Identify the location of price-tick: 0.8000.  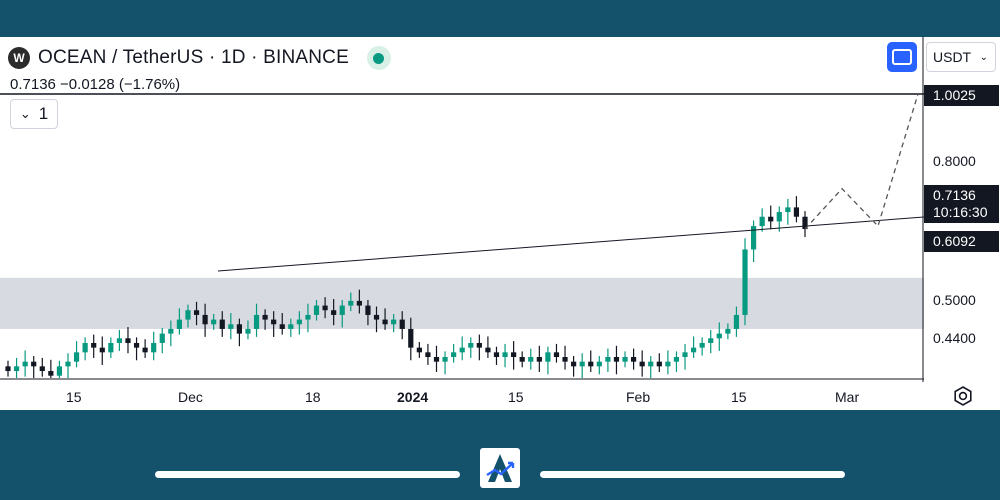
(954, 161).